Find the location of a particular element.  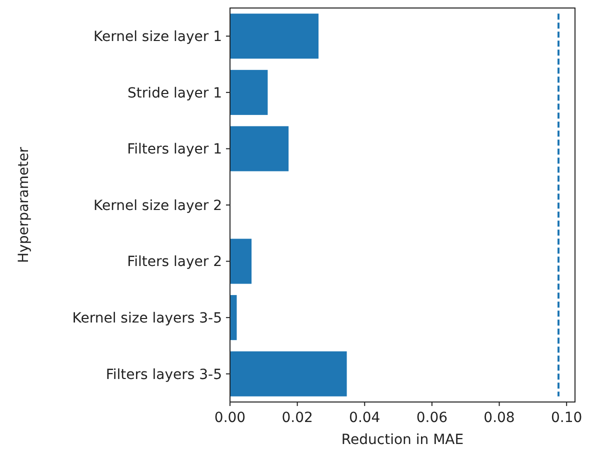

x-tick-label: 0.00 is located at coordinates (230, 418).